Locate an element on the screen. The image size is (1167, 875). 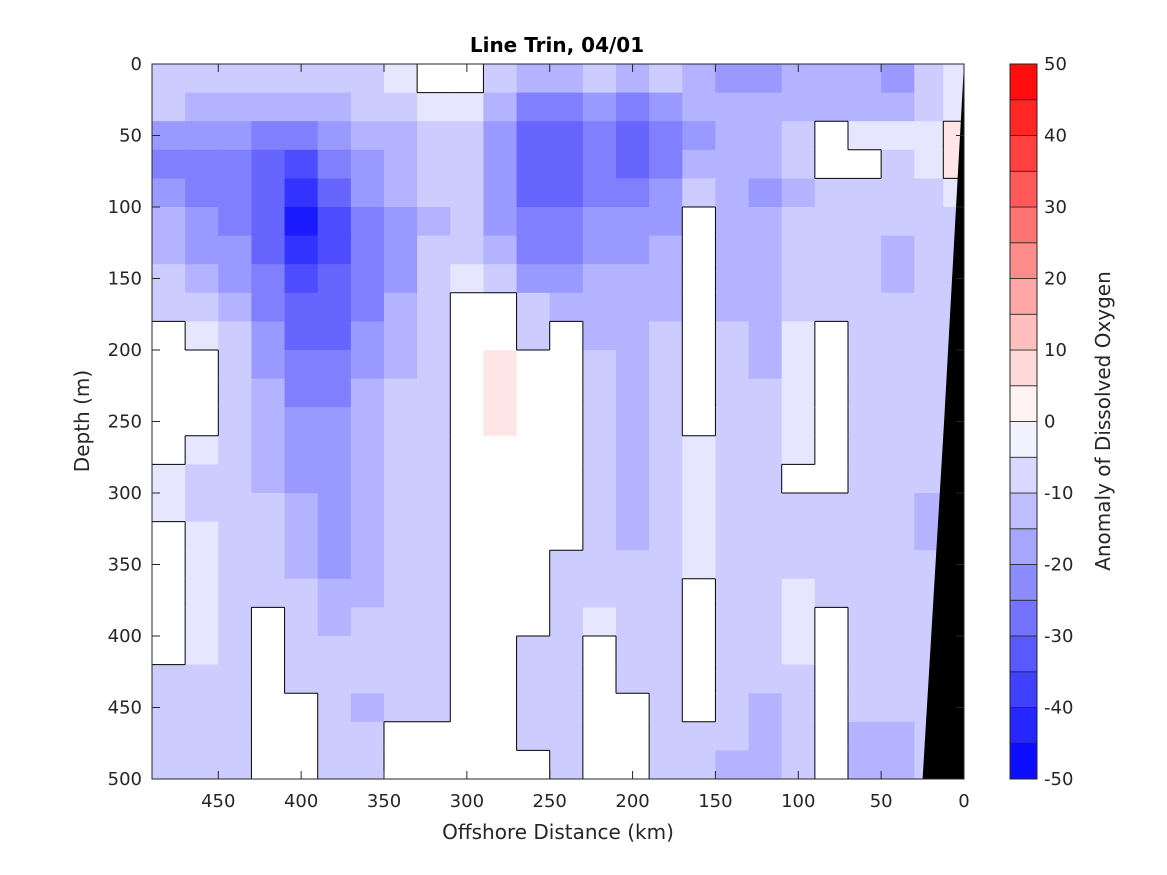
x-tick-label: 0 is located at coordinates (963, 801).